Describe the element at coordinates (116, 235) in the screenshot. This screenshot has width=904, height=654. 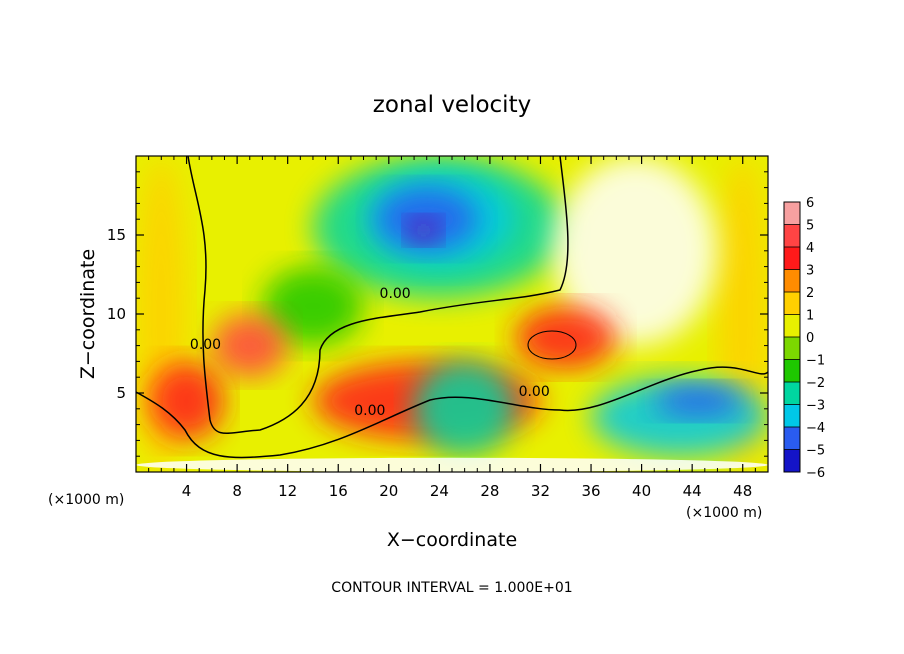
I see `y-tick-label: 15` at that location.